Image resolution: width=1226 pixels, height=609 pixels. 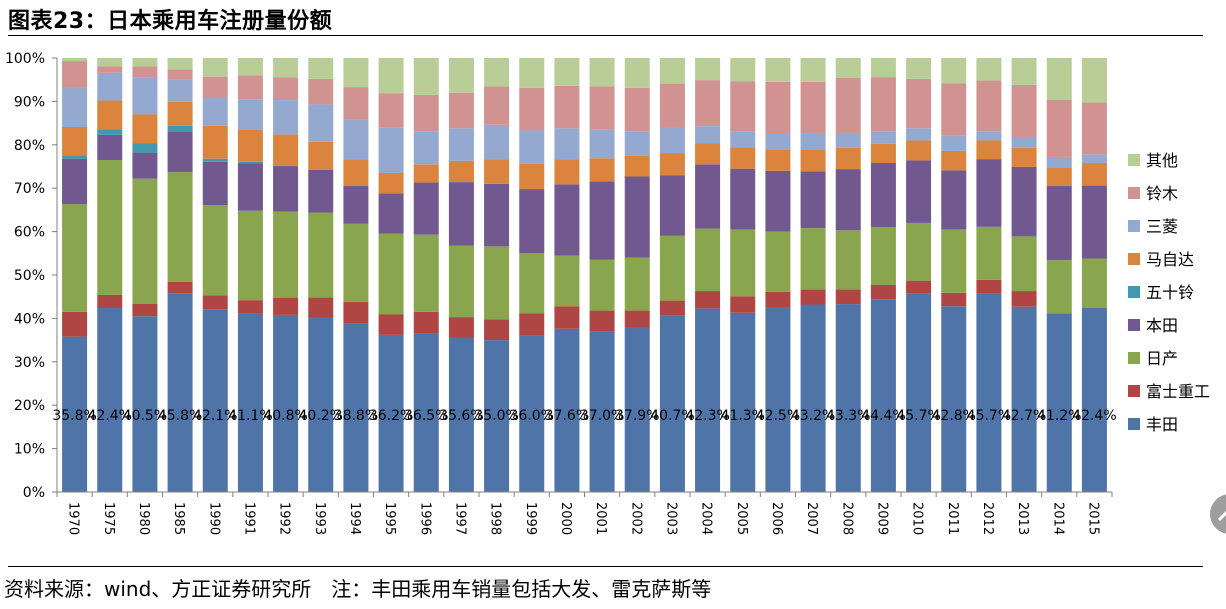 What do you see at coordinates (813, 160) in the screenshot?
I see `bar-2007-s5` at bounding box center [813, 160].